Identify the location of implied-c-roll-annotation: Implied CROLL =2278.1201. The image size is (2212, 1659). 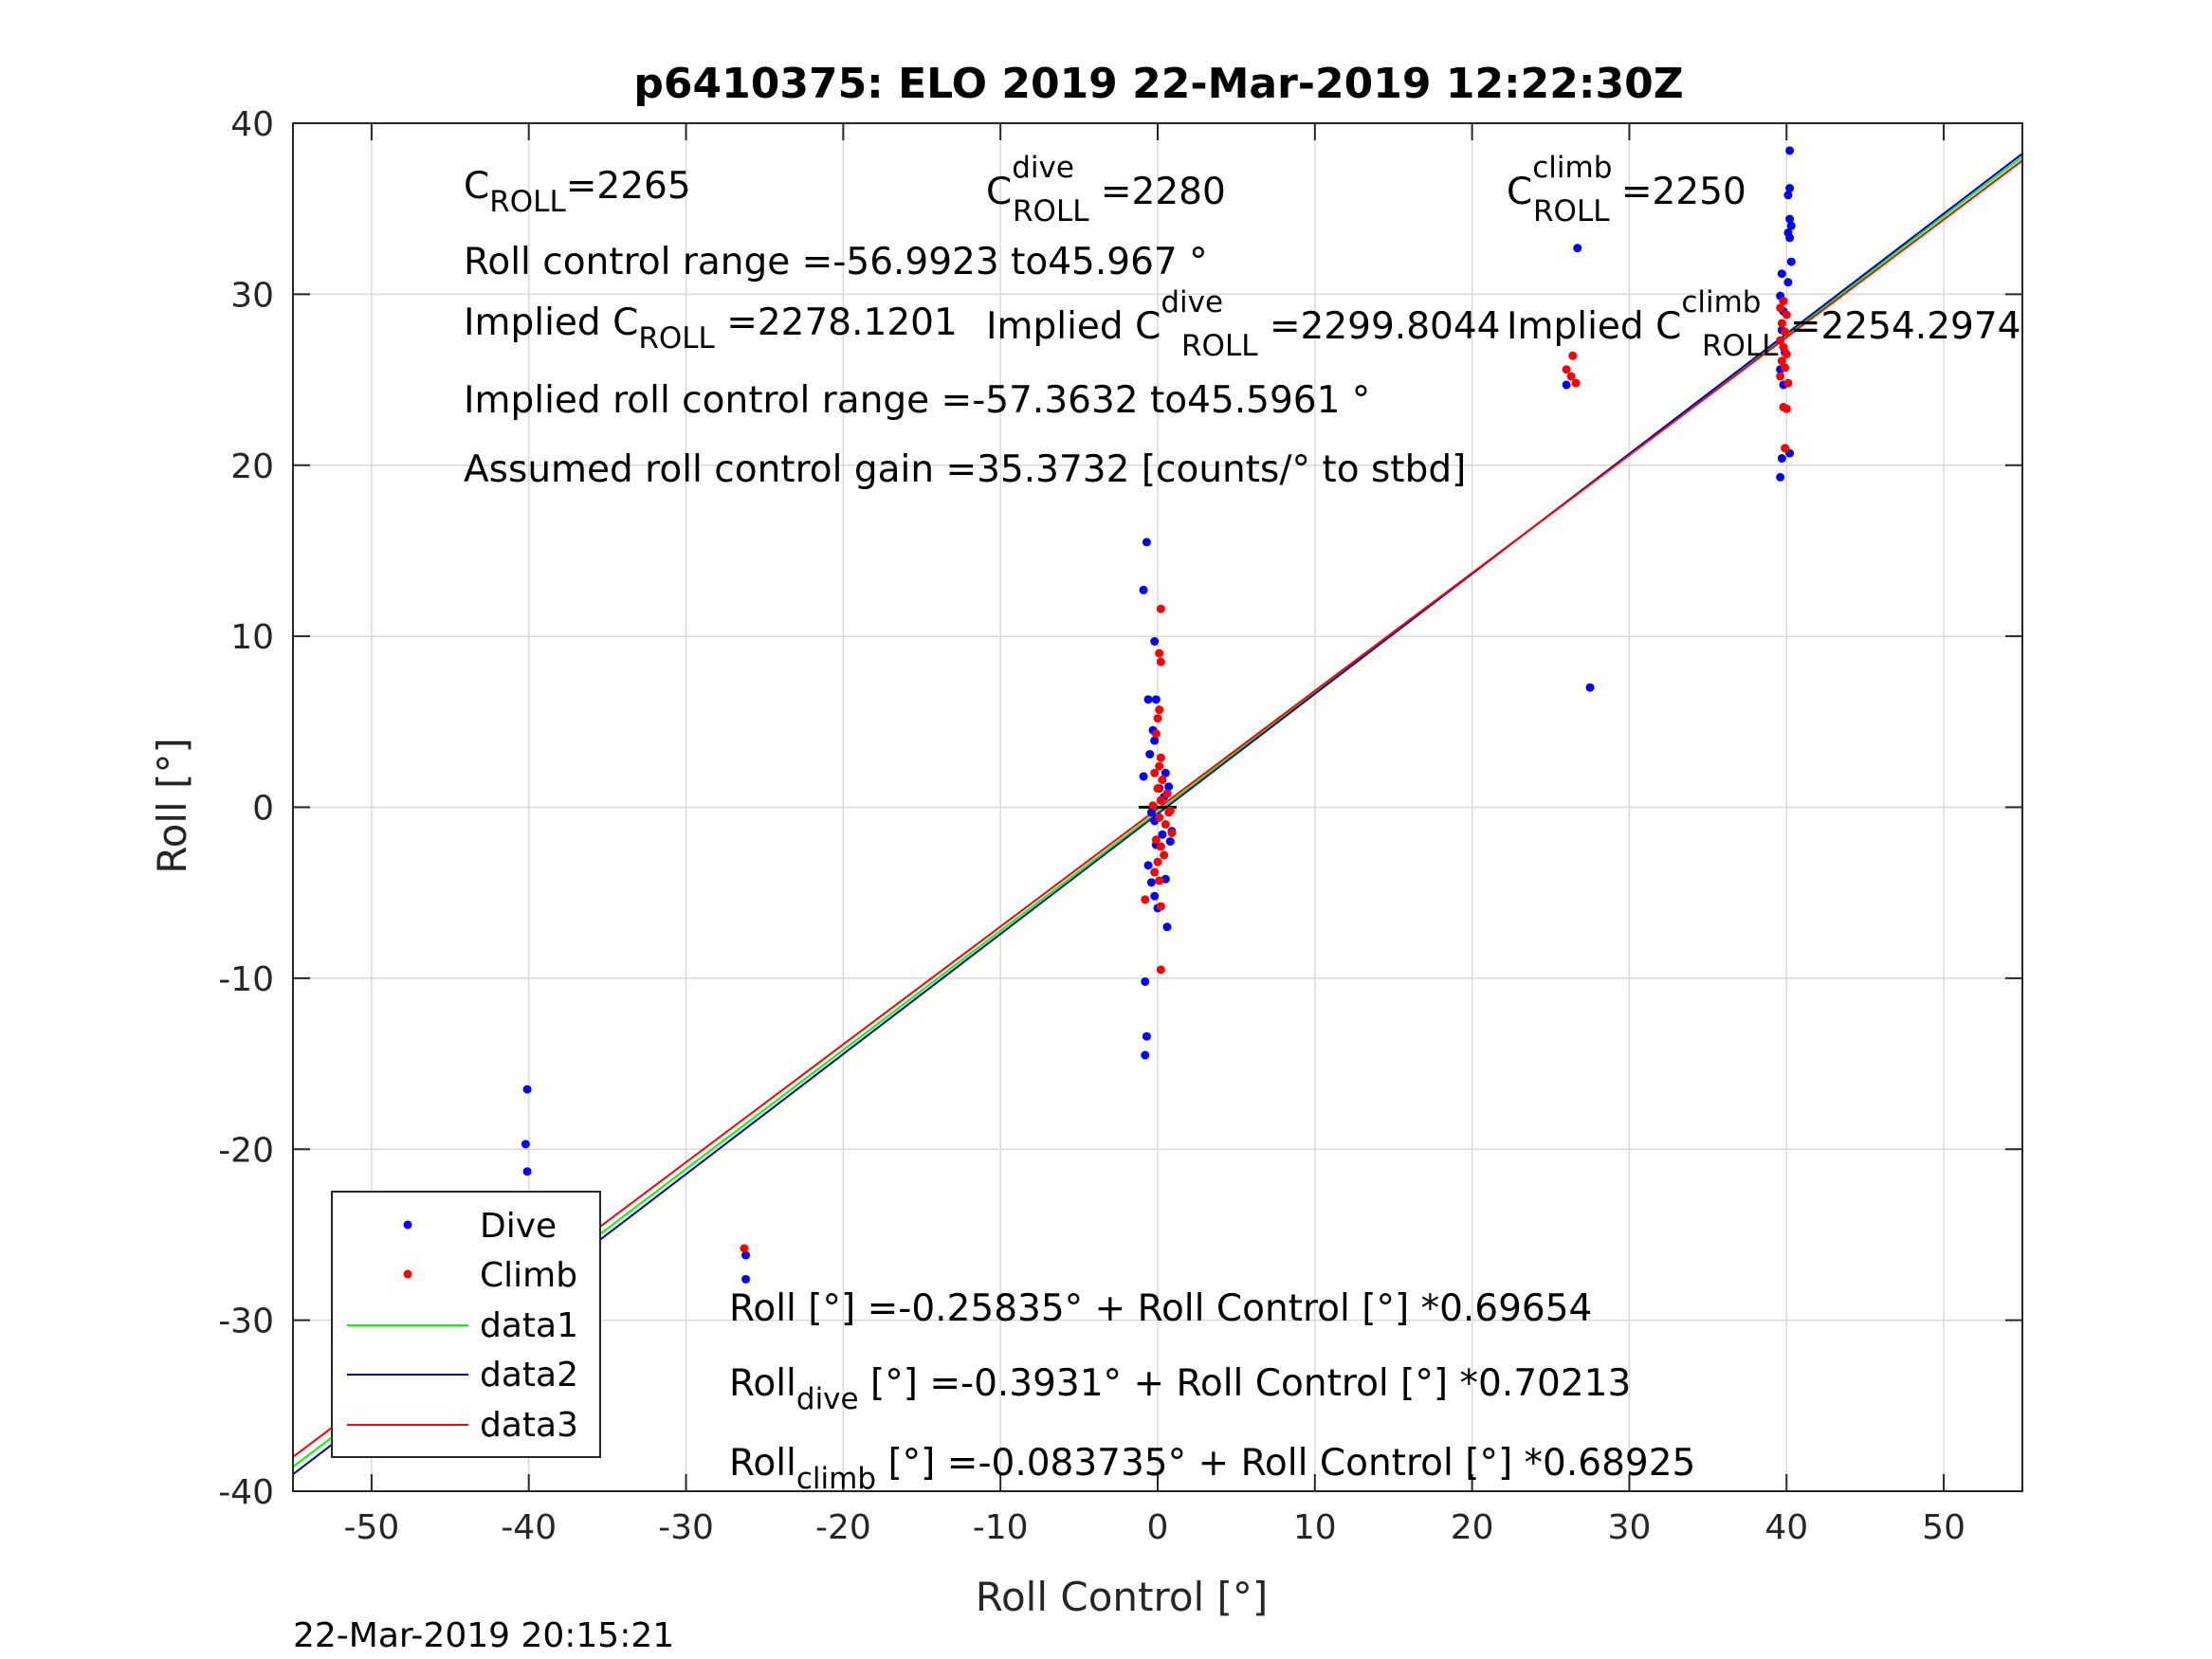
(711, 328).